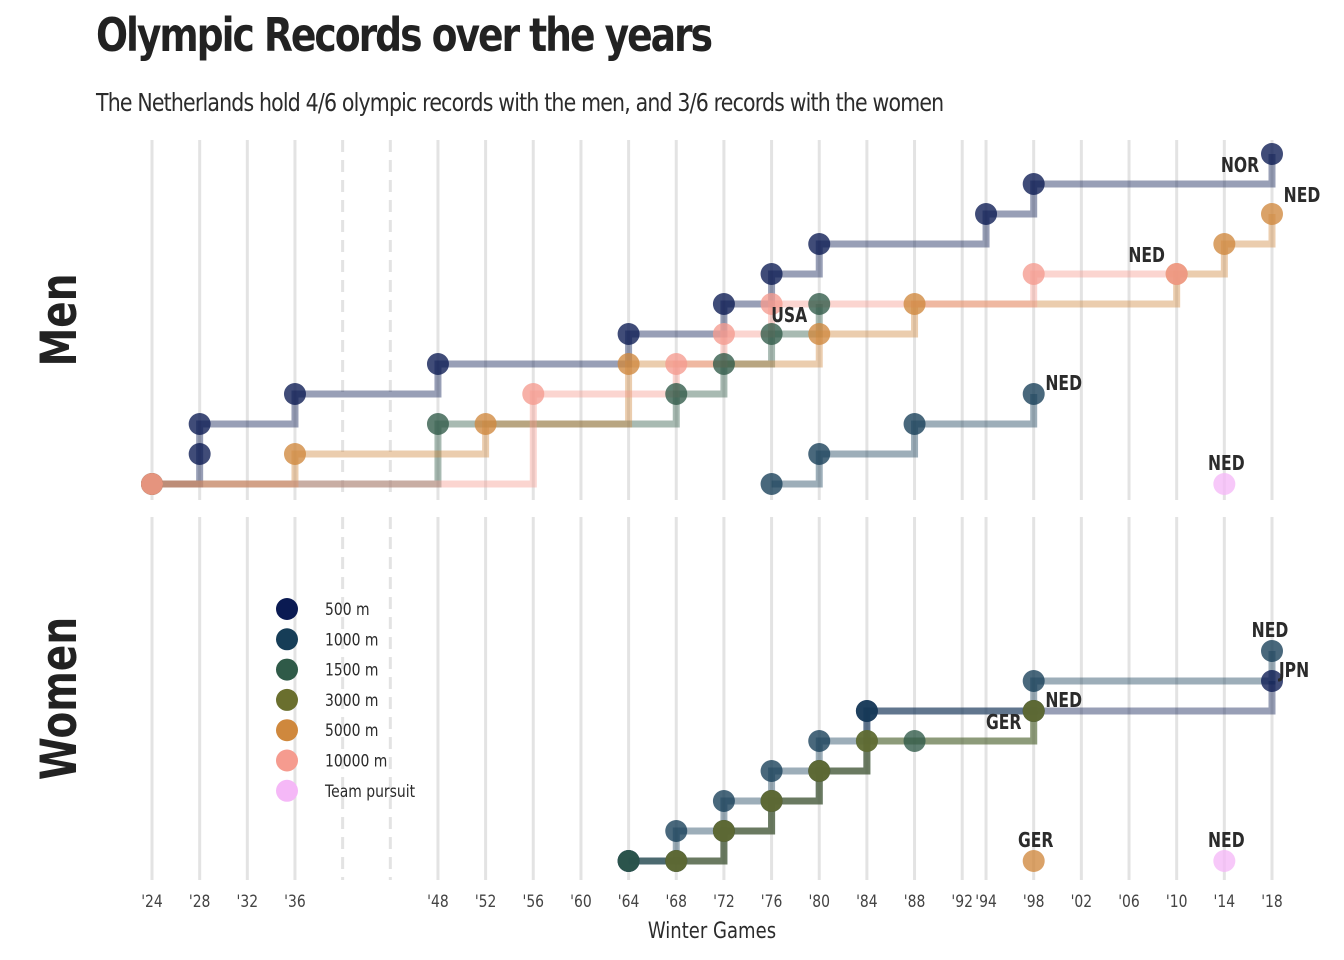  I want to click on x-tick-label: '76, so click(772, 902).